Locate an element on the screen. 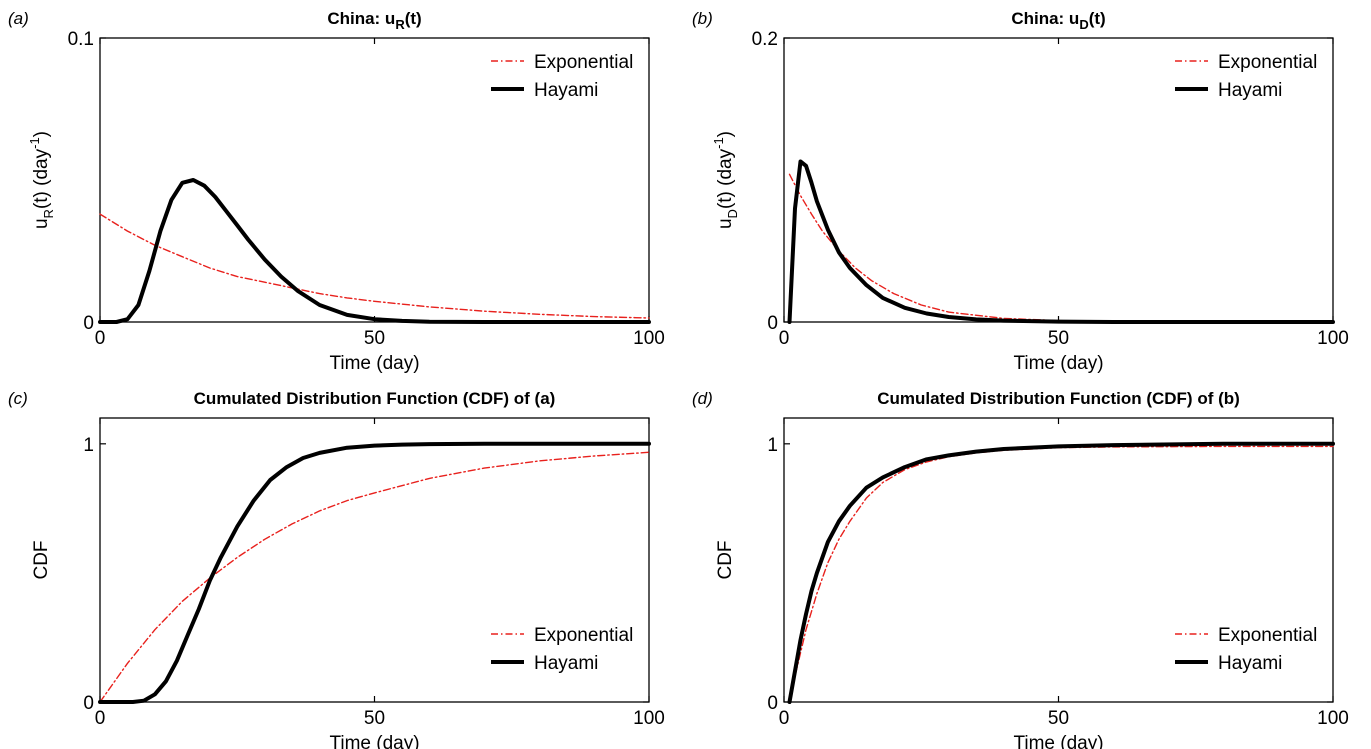  panel-label: (d) is located at coordinates (702, 398).